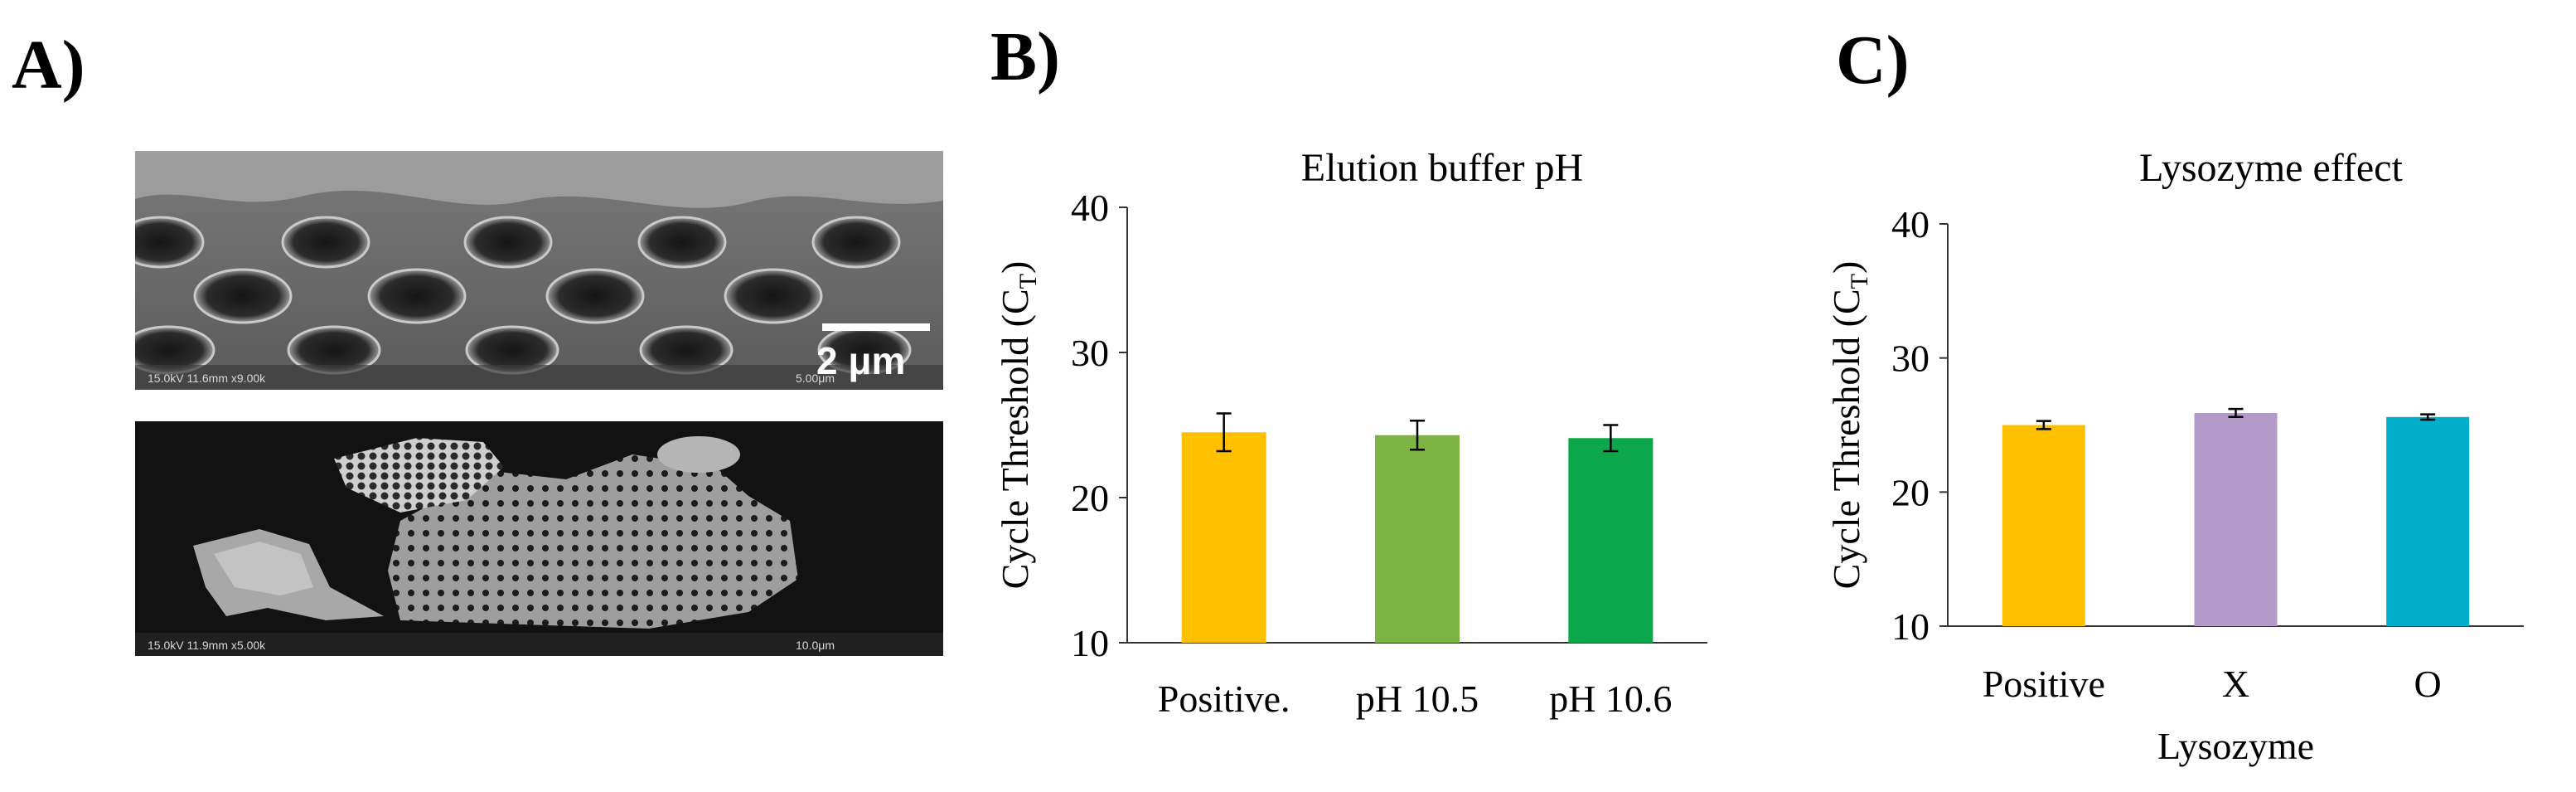 The image size is (2576, 792). I want to click on panel-label-c: C), so click(1873, 61).